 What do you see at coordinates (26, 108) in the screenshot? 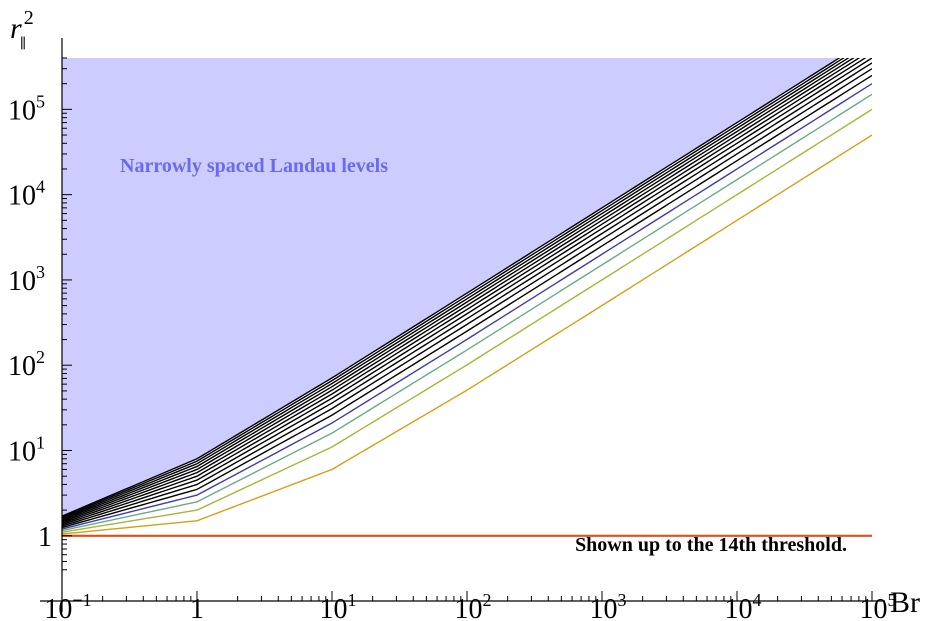
I see `y-tick-label: 10⁵` at bounding box center [26, 108].